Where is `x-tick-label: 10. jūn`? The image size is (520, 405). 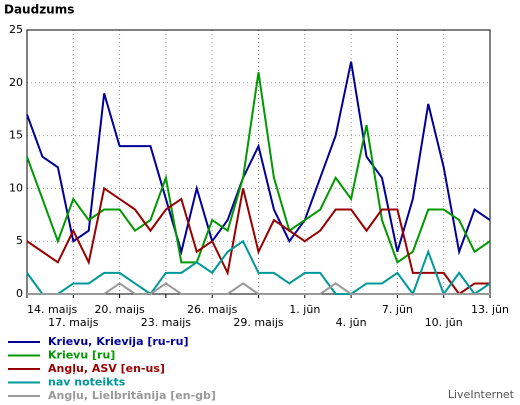
x-tick-label: 10. jūn is located at coordinates (444, 322).